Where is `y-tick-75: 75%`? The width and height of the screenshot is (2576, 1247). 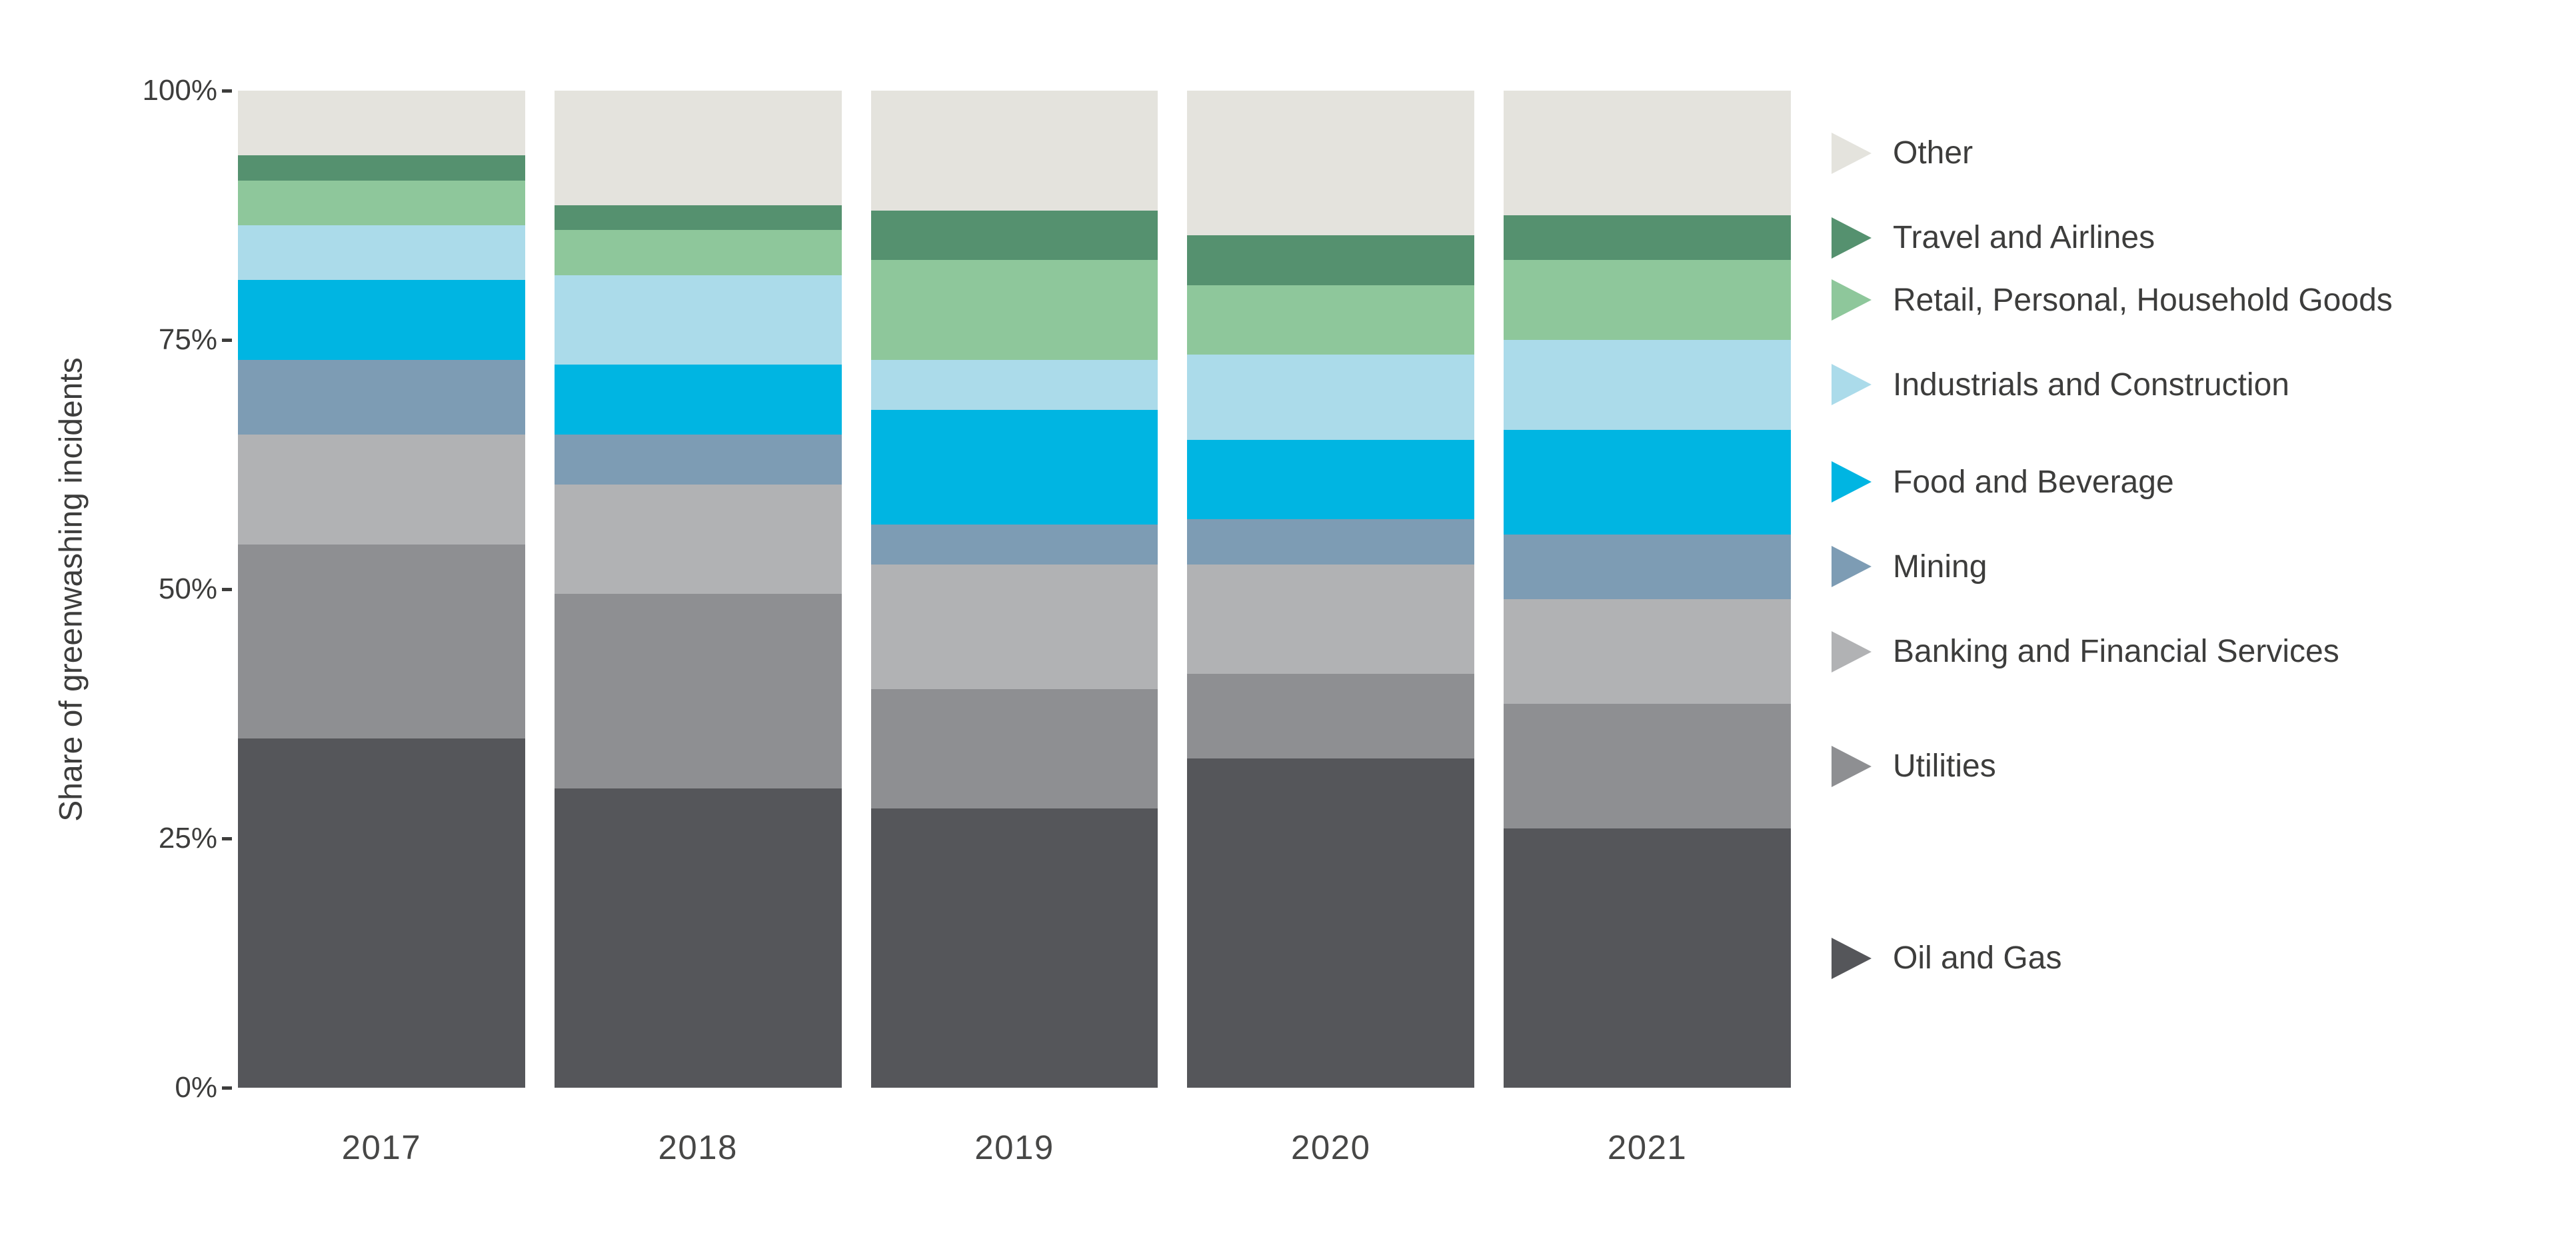
y-tick-75: 75% is located at coordinates (196, 340).